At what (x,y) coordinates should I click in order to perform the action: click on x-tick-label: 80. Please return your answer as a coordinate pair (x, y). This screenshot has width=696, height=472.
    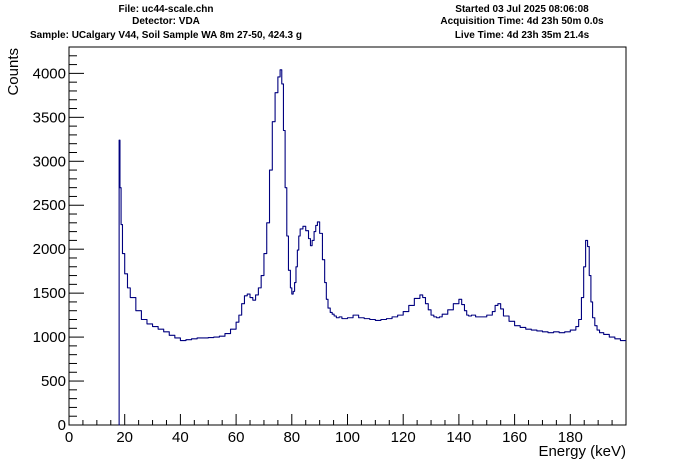
    Looking at the image, I should click on (291, 437).